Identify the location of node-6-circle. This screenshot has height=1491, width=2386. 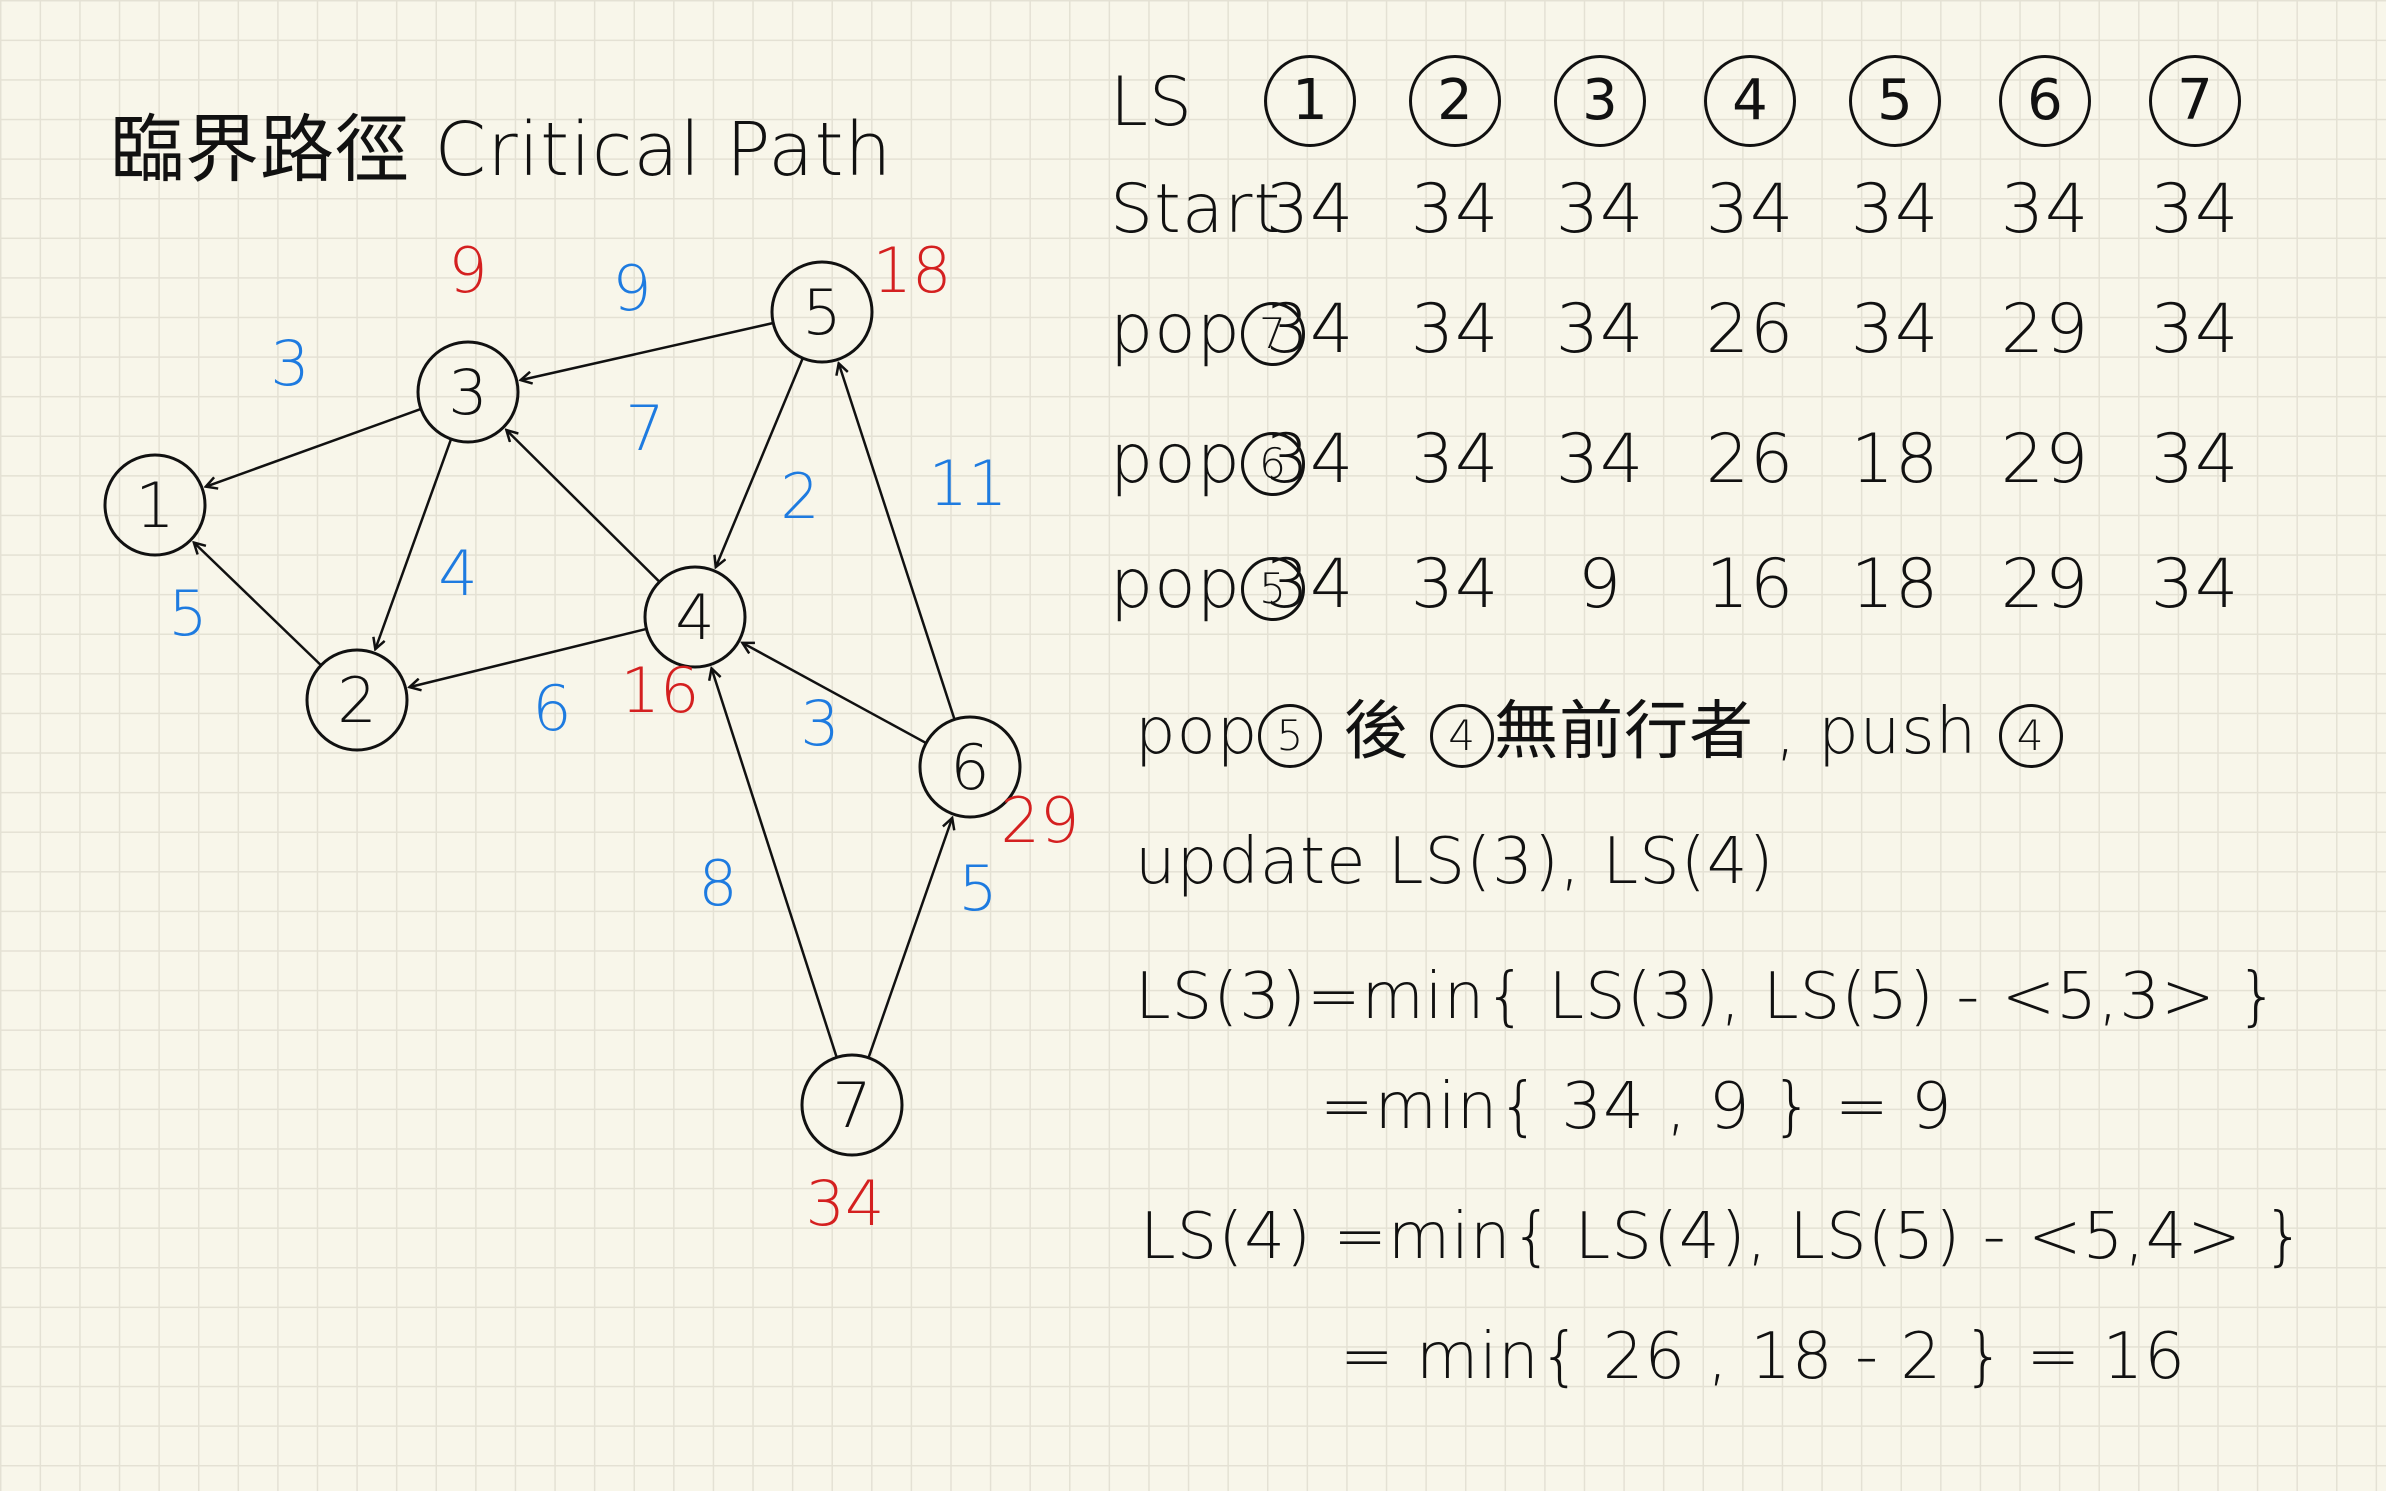
(970, 767).